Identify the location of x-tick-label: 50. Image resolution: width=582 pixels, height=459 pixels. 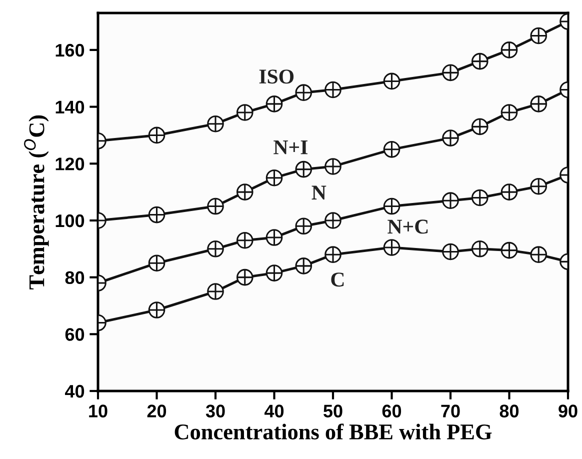
(333, 411).